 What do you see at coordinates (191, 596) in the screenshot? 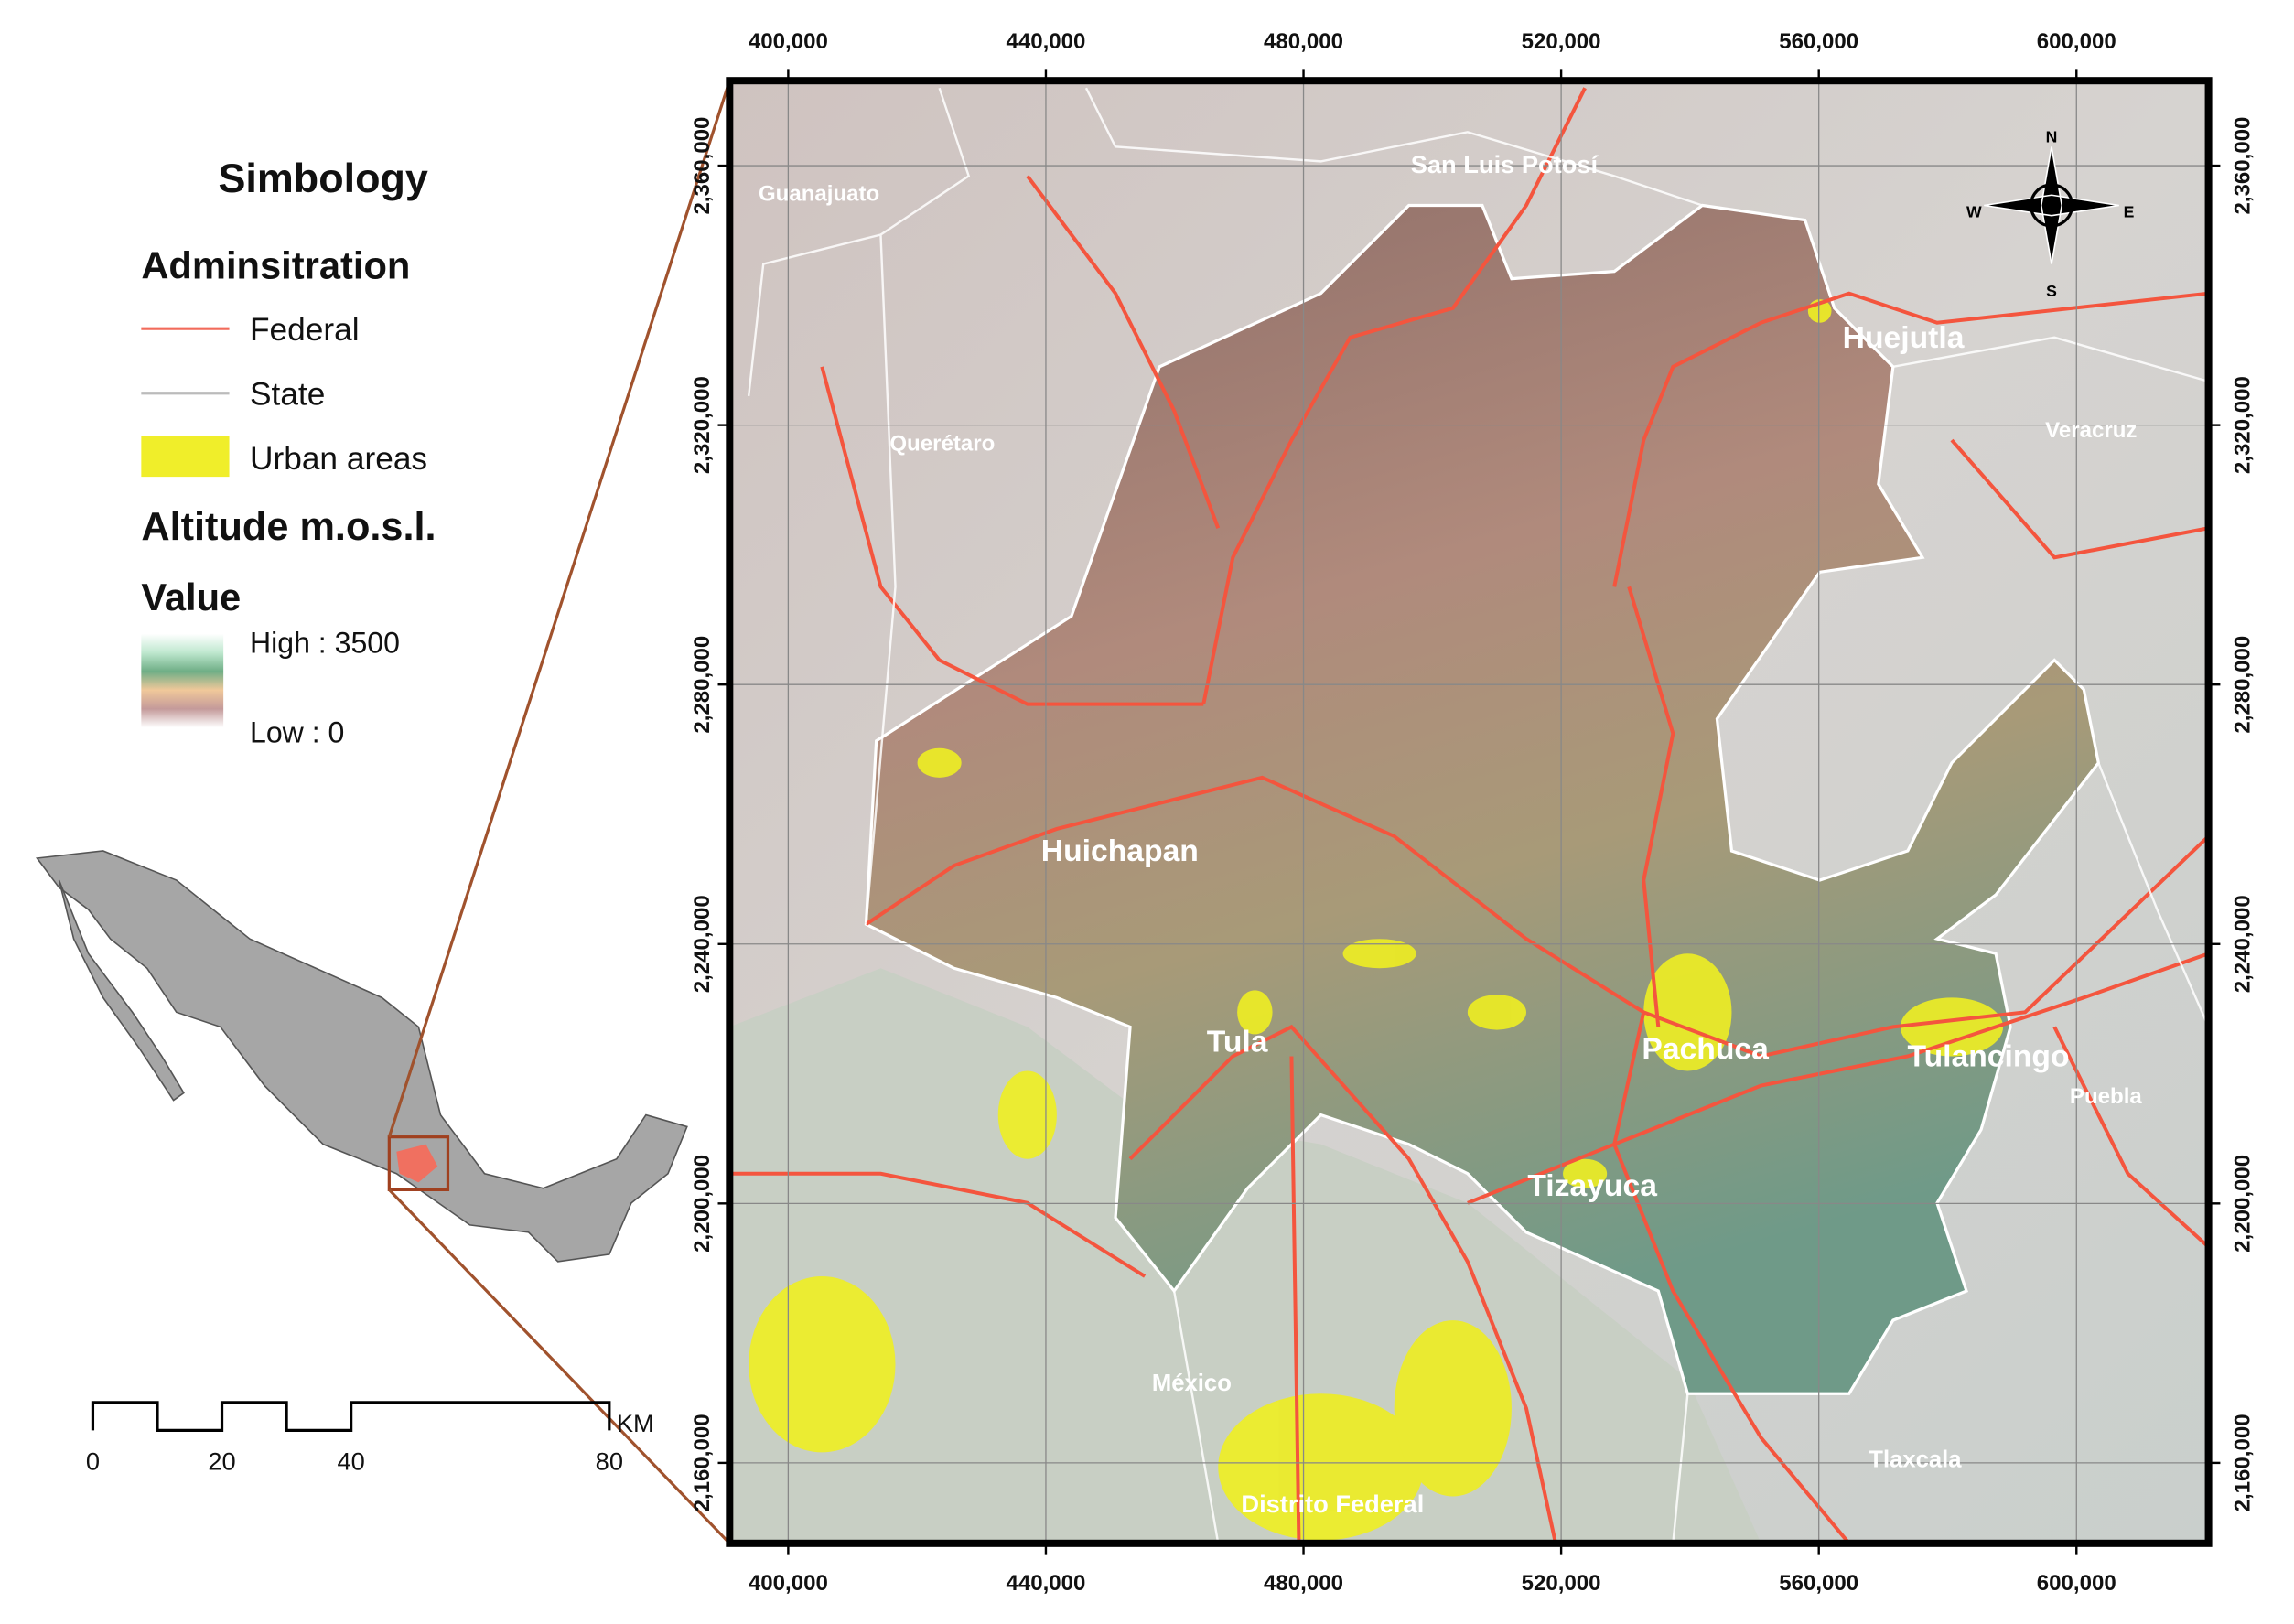
I see `legend-heading: Value` at bounding box center [191, 596].